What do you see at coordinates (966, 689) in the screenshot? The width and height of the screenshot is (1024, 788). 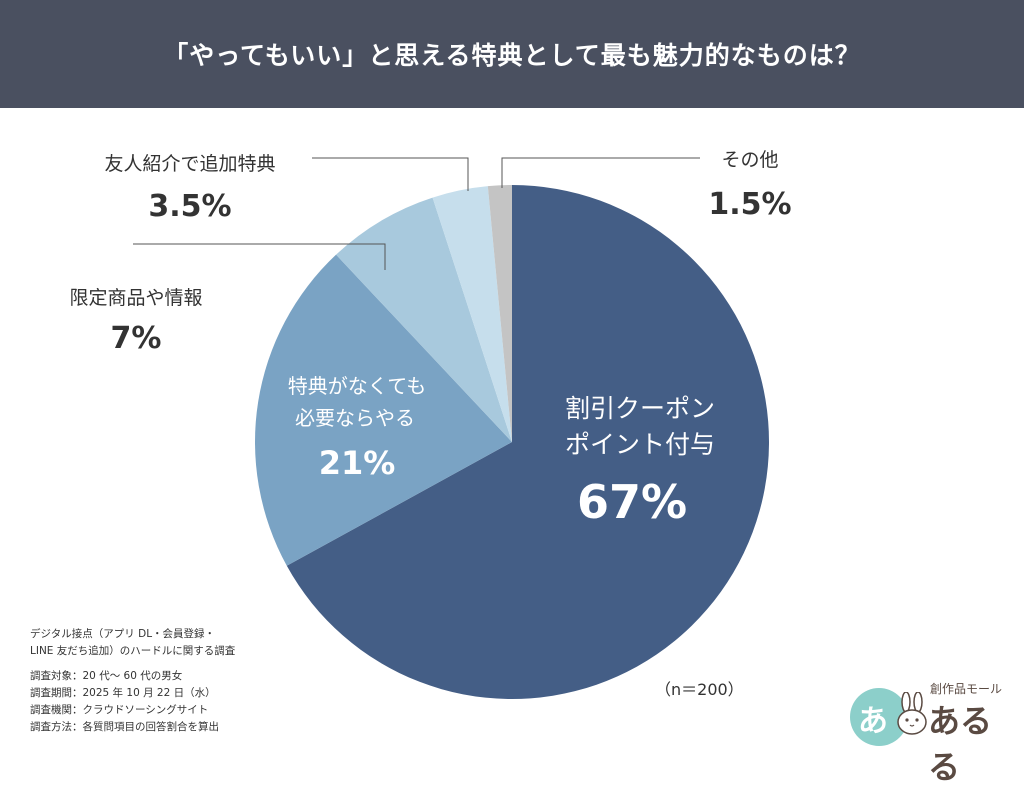 I see `logo-tagline: 創作品モール` at bounding box center [966, 689].